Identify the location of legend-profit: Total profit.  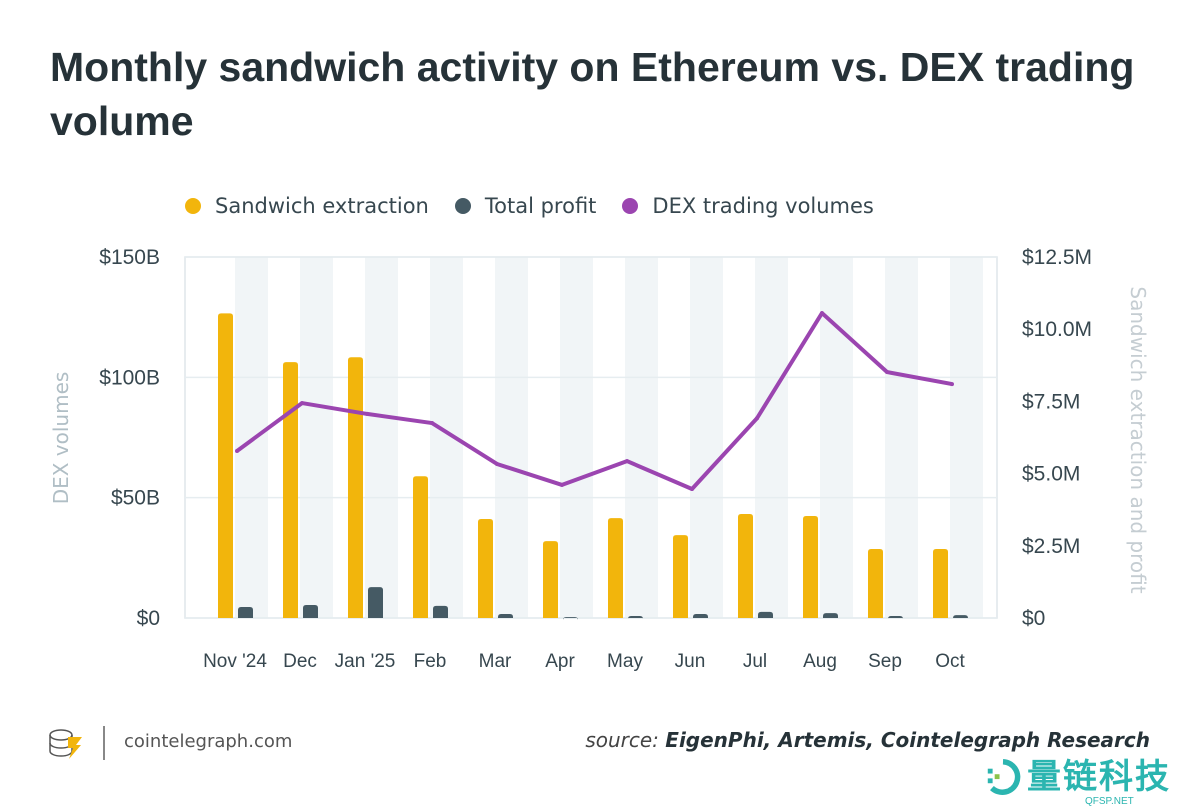
(525, 206).